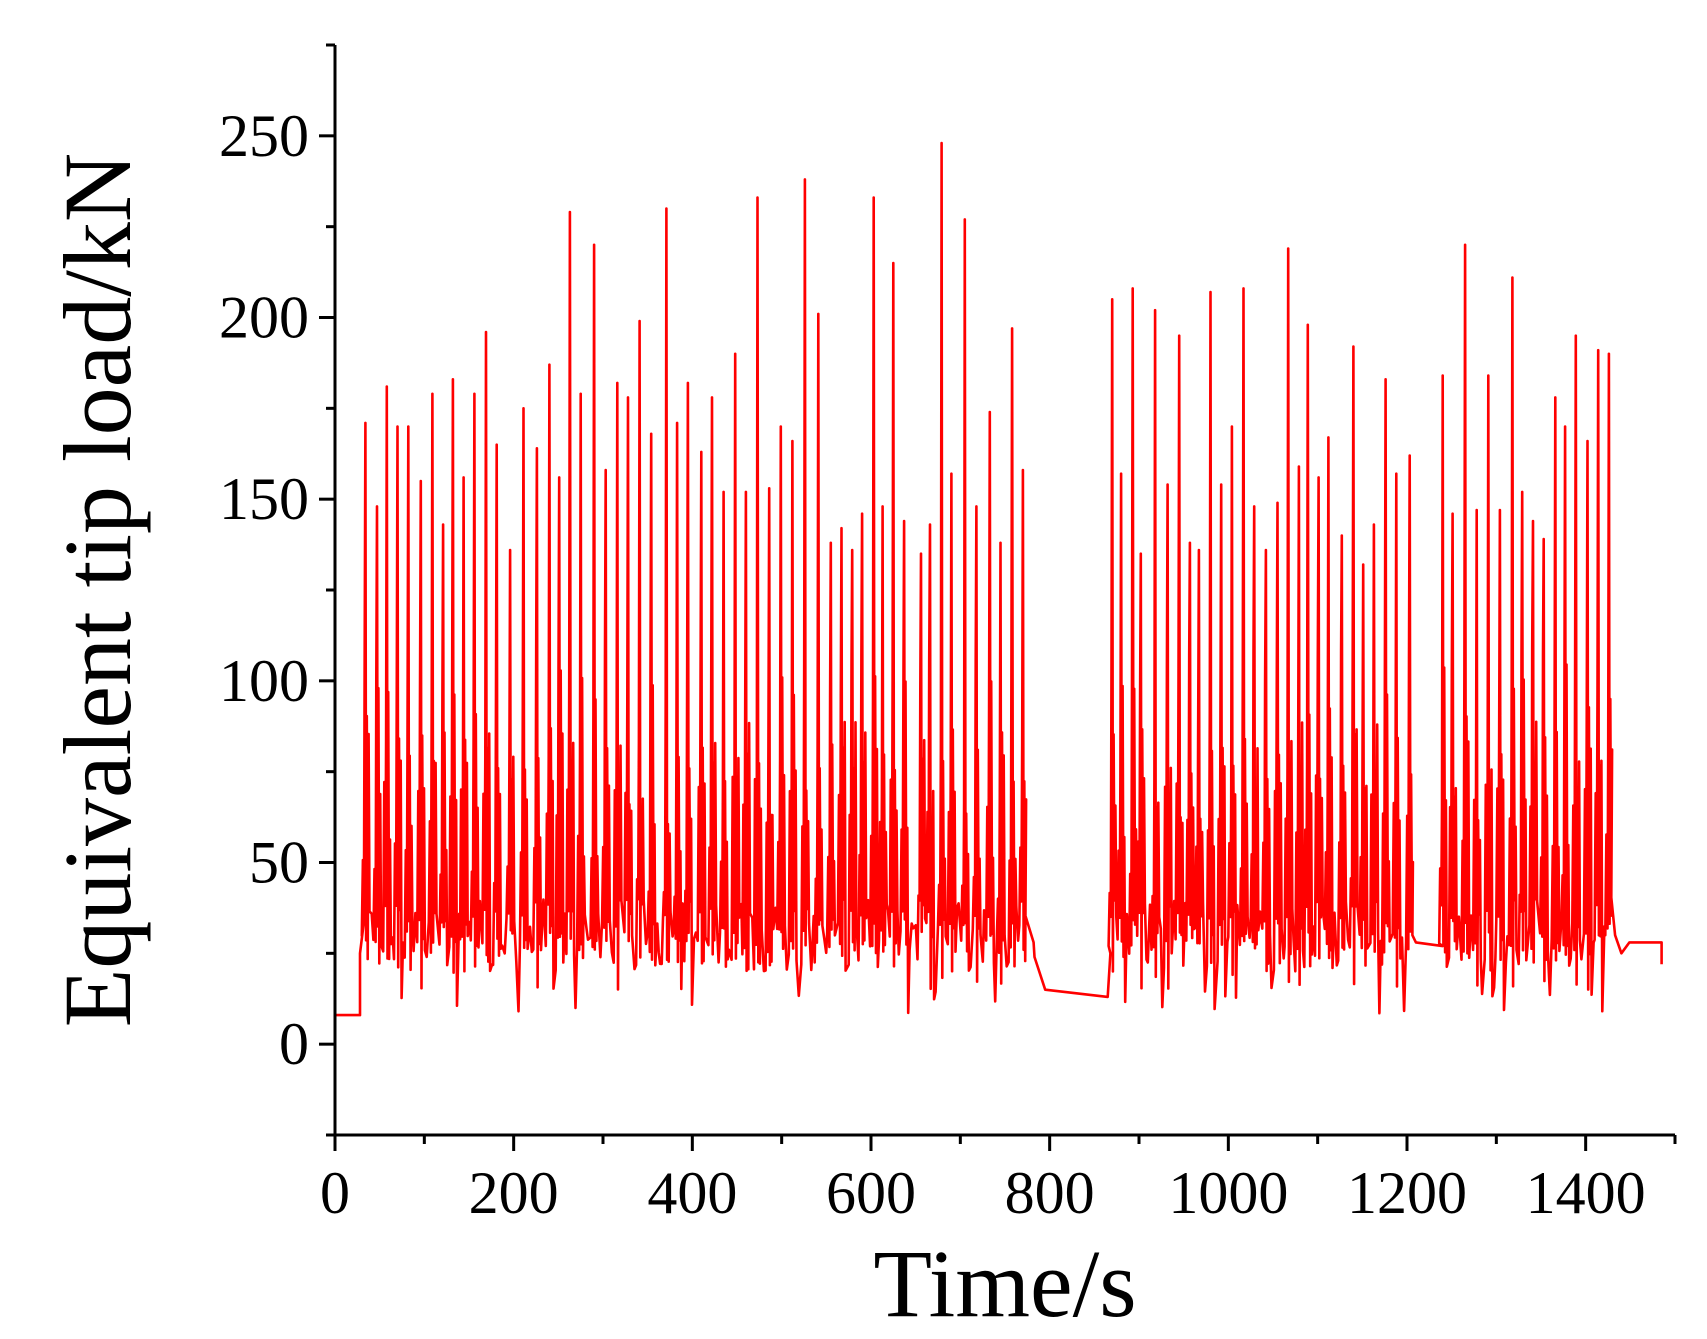  I want to click on x-tick-label: 400, so click(692, 1193).